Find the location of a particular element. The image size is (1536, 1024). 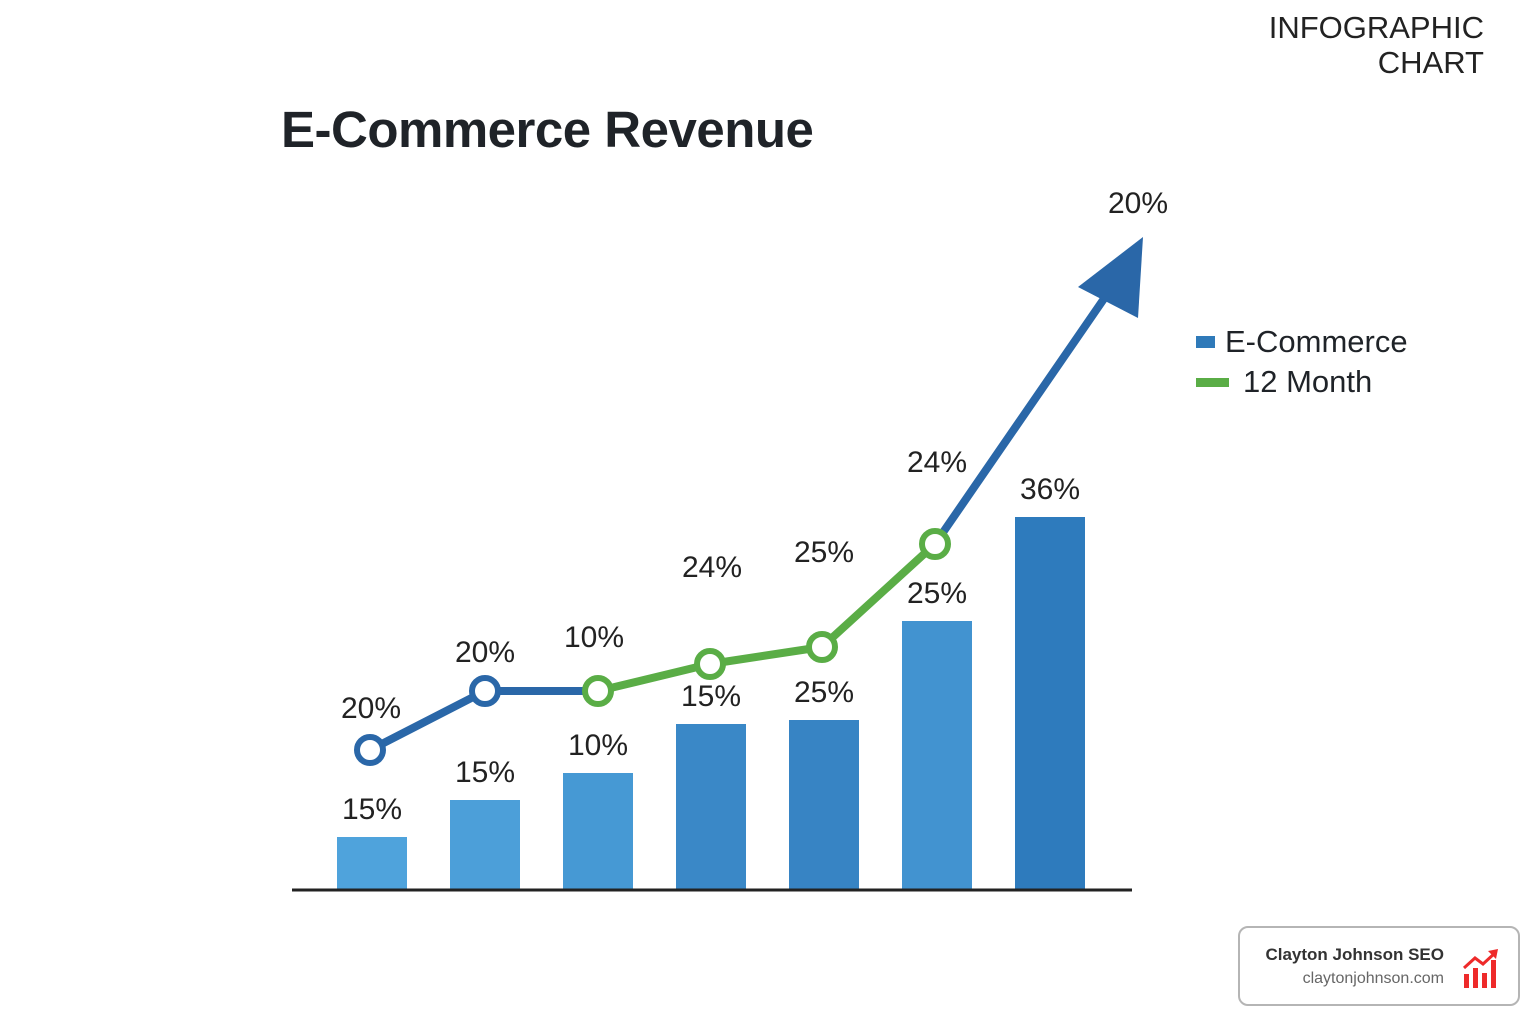

legend-label-ecommerce: E-Commerce is located at coordinates (1316, 341).